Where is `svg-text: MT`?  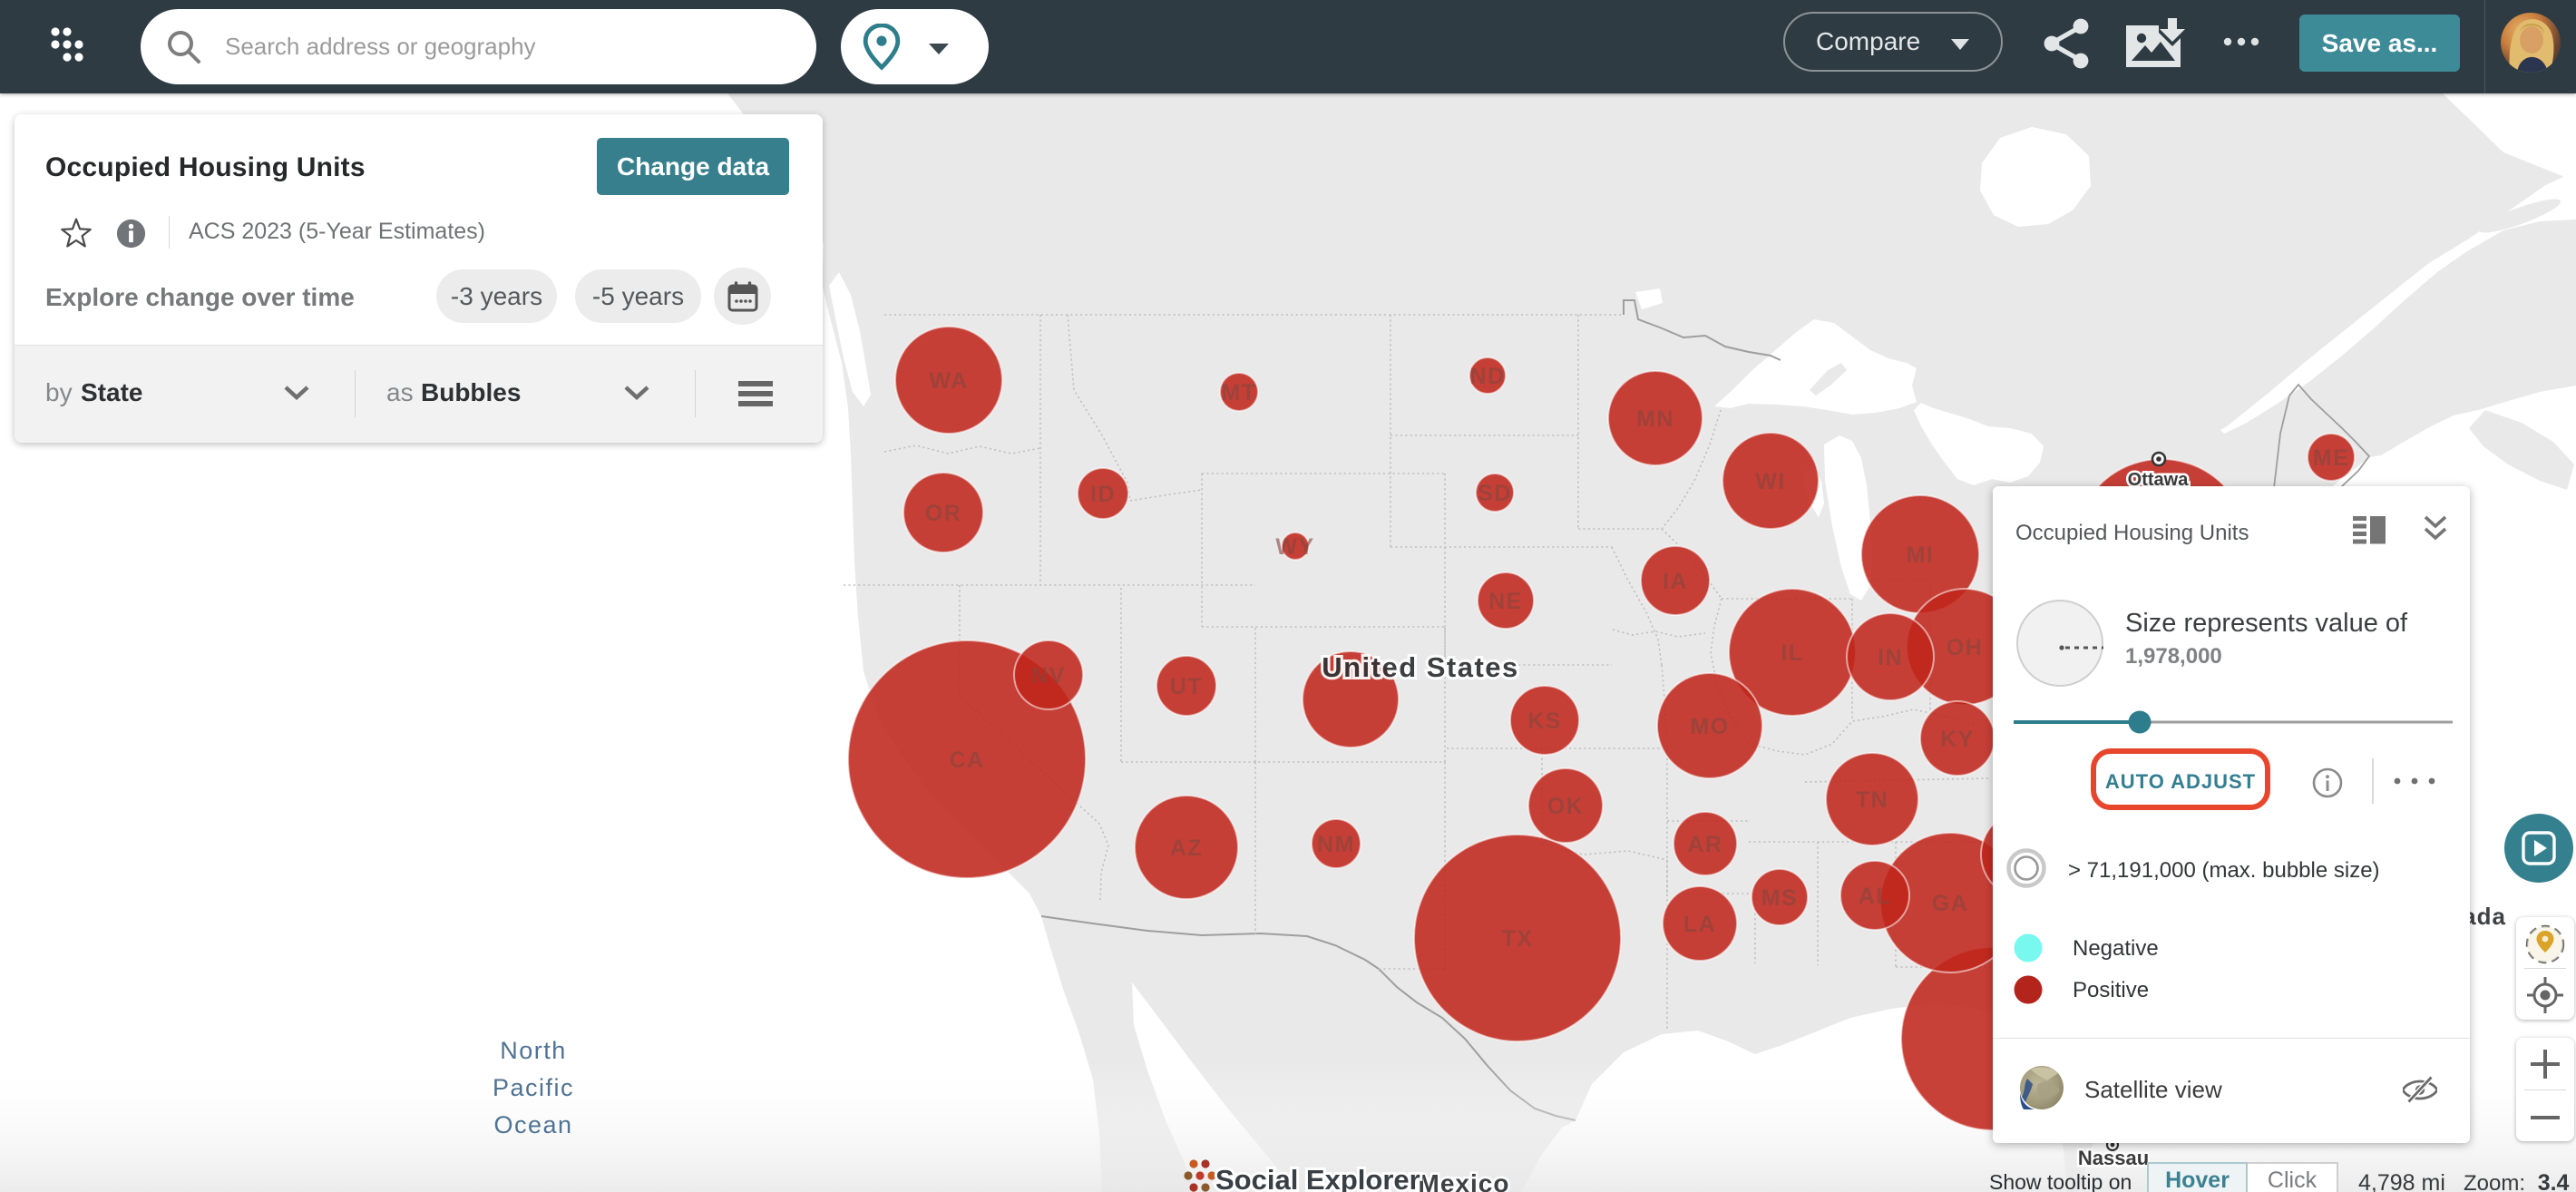 svg-text: MT is located at coordinates (1238, 392).